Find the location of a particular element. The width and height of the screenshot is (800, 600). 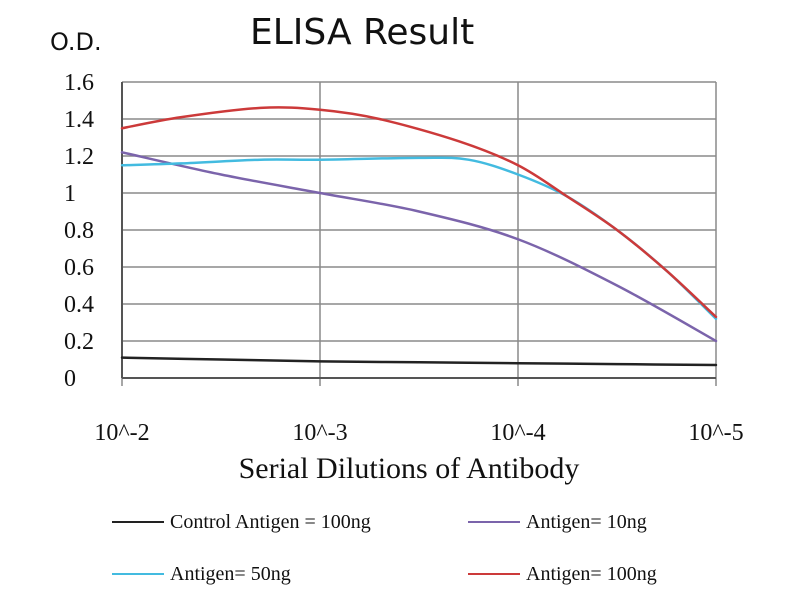

y-tick-label: 0.2 is located at coordinates (79, 342).